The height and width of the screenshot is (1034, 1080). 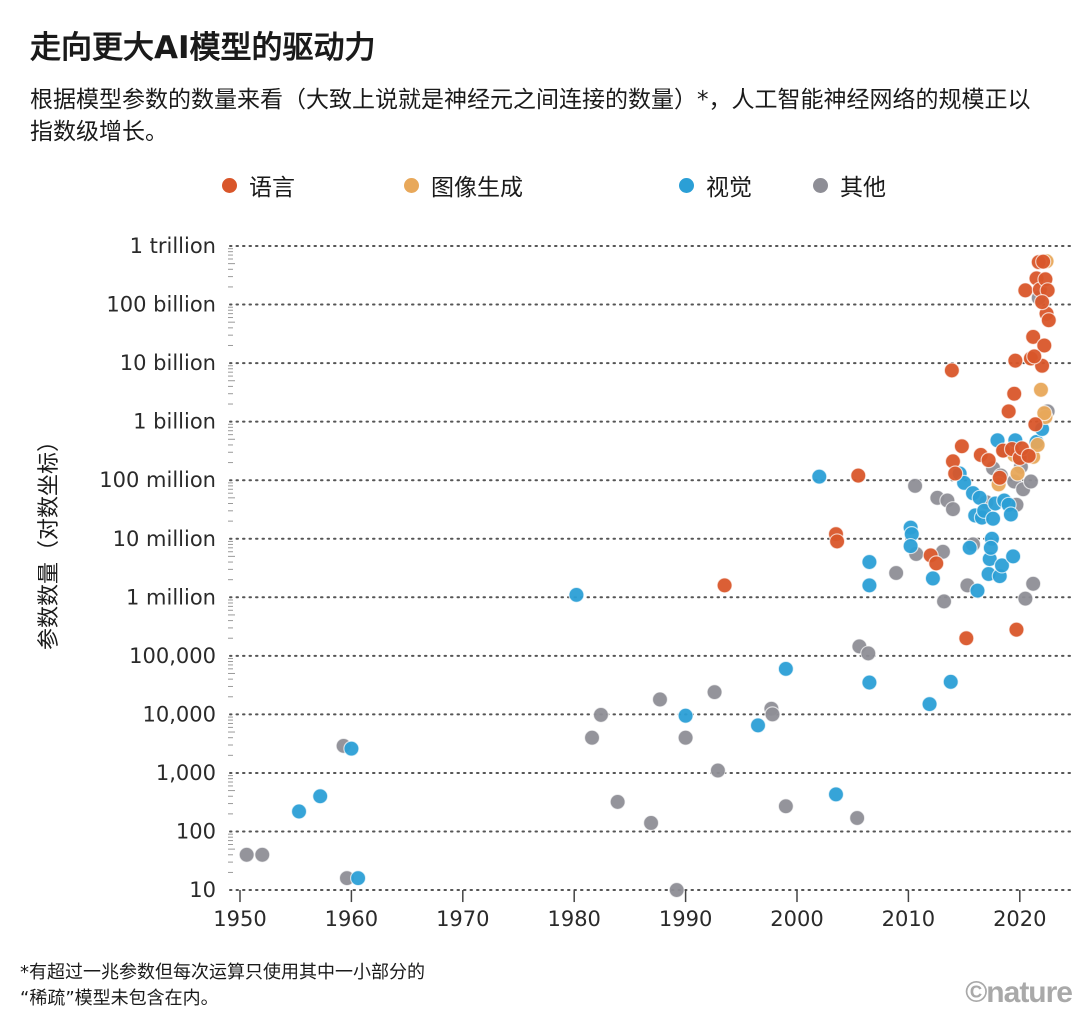 I want to click on y-tick-label: 100,000, so click(x=172, y=656).